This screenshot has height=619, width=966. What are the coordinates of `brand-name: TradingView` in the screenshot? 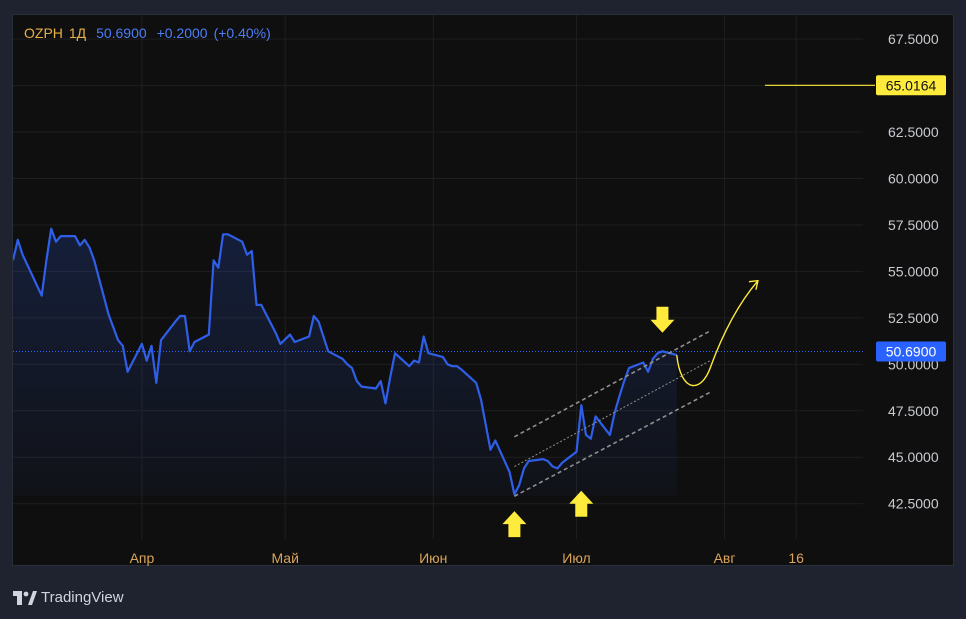 It's located at (82, 597).